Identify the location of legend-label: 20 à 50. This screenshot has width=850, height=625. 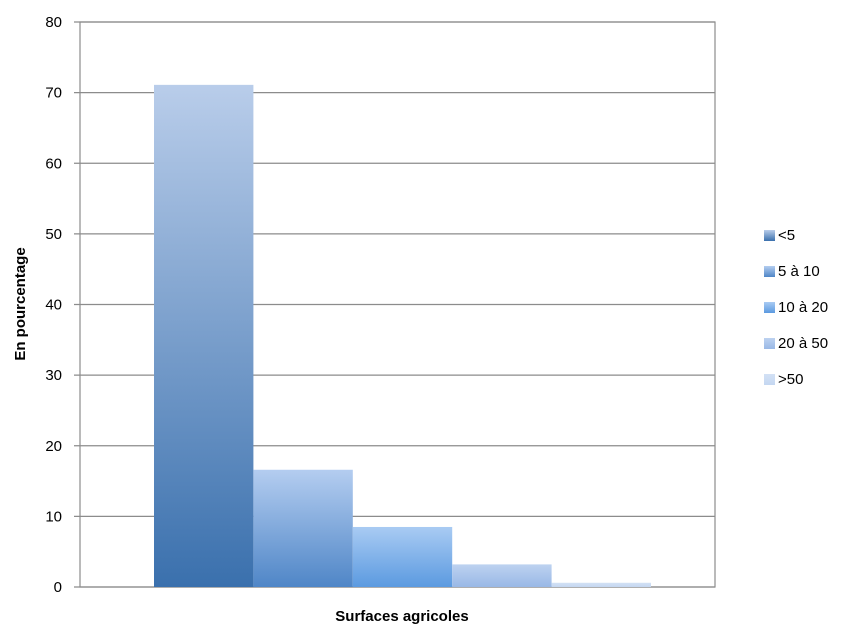
(803, 343).